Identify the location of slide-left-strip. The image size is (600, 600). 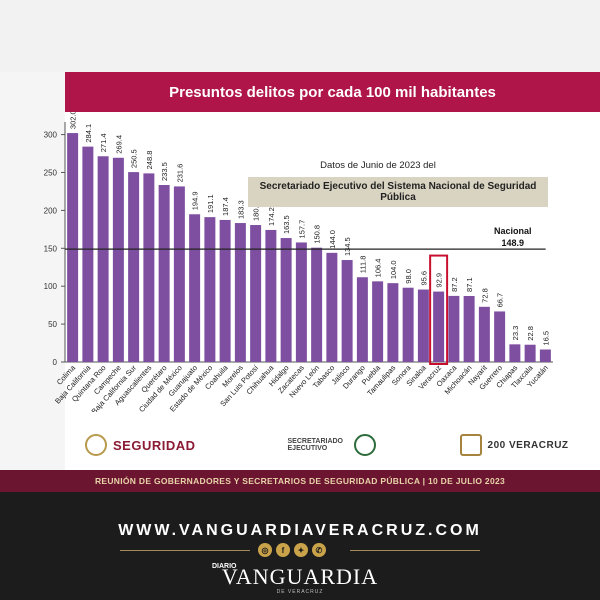
(32, 282).